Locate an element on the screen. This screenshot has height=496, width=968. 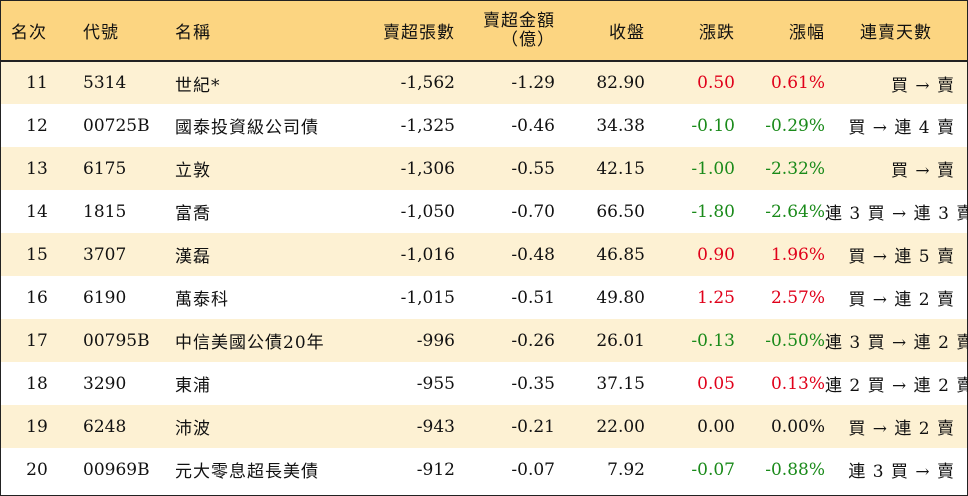
cell-change-pct: 2.57% is located at coordinates (797, 297).